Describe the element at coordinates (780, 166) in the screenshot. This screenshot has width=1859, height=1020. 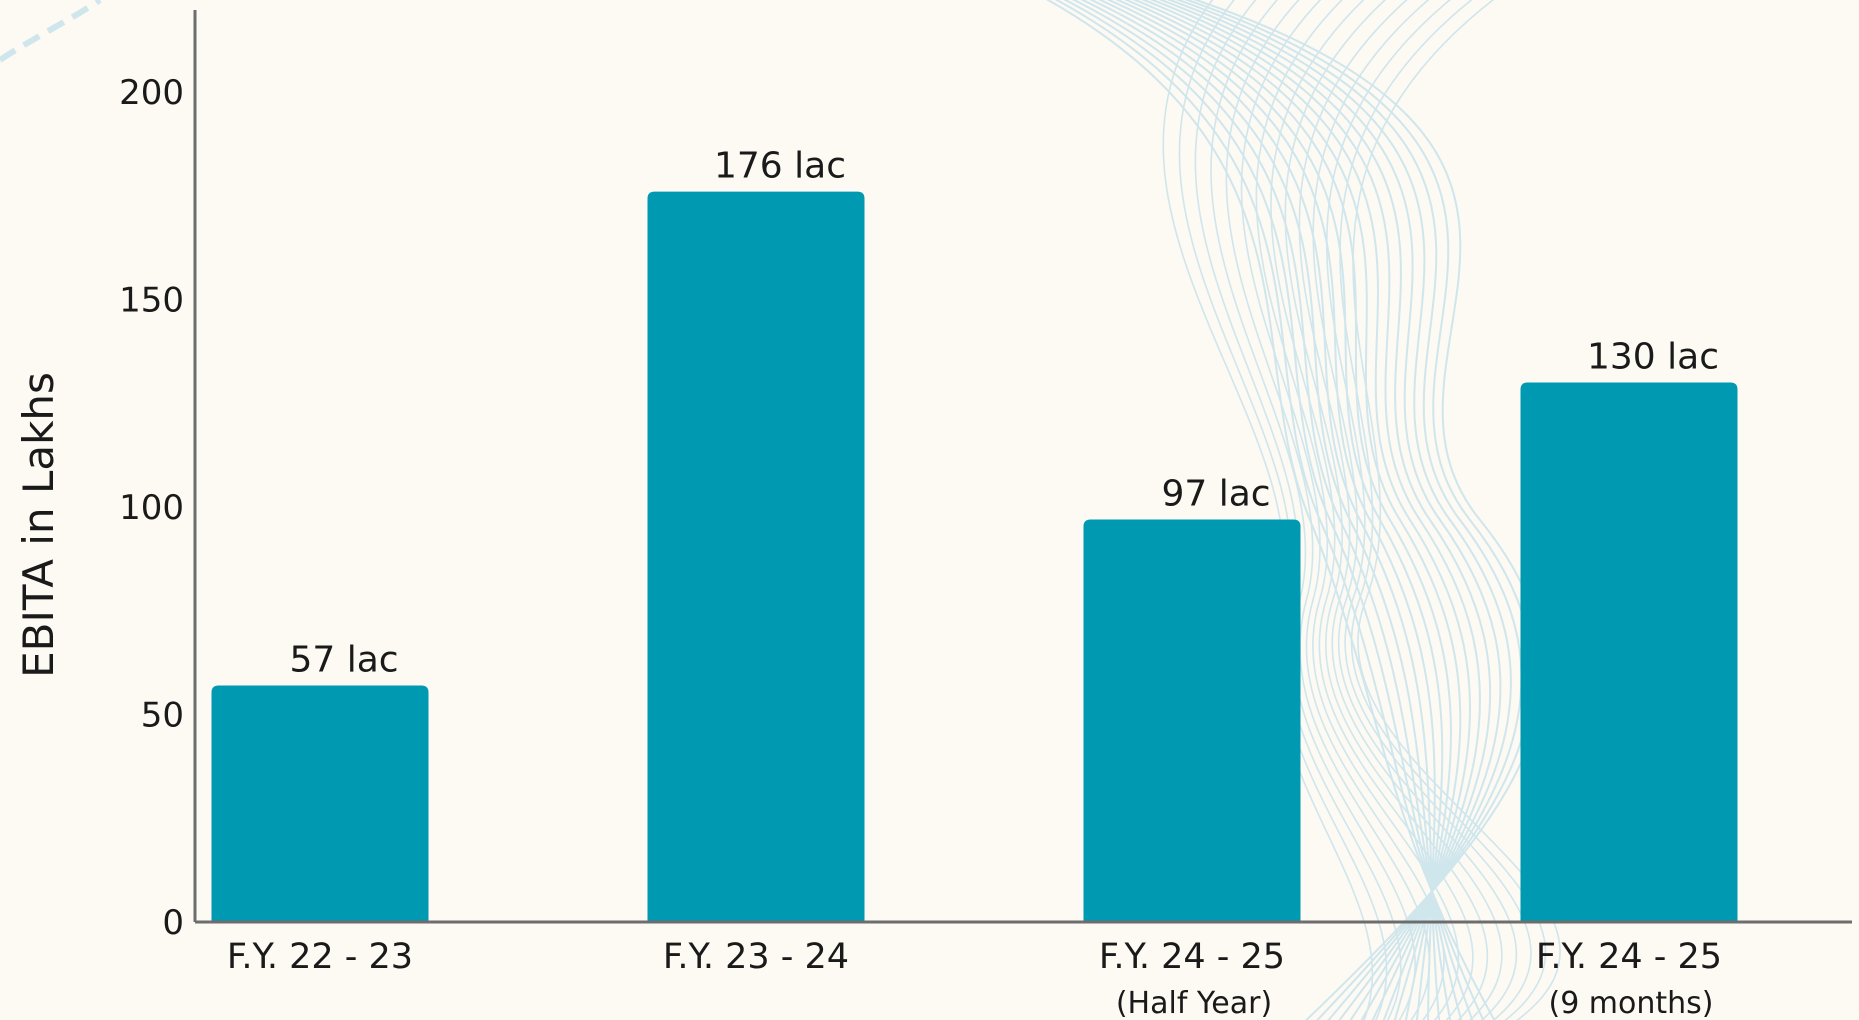
I see `bar-value-label: 176 lac` at that location.